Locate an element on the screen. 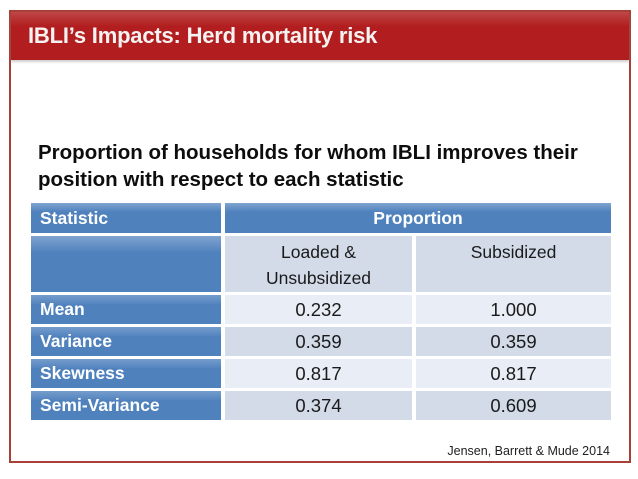 This screenshot has width=638, height=479. title-bar: IBLI’s Impacts: Herd mortality risk is located at coordinates (320, 36).